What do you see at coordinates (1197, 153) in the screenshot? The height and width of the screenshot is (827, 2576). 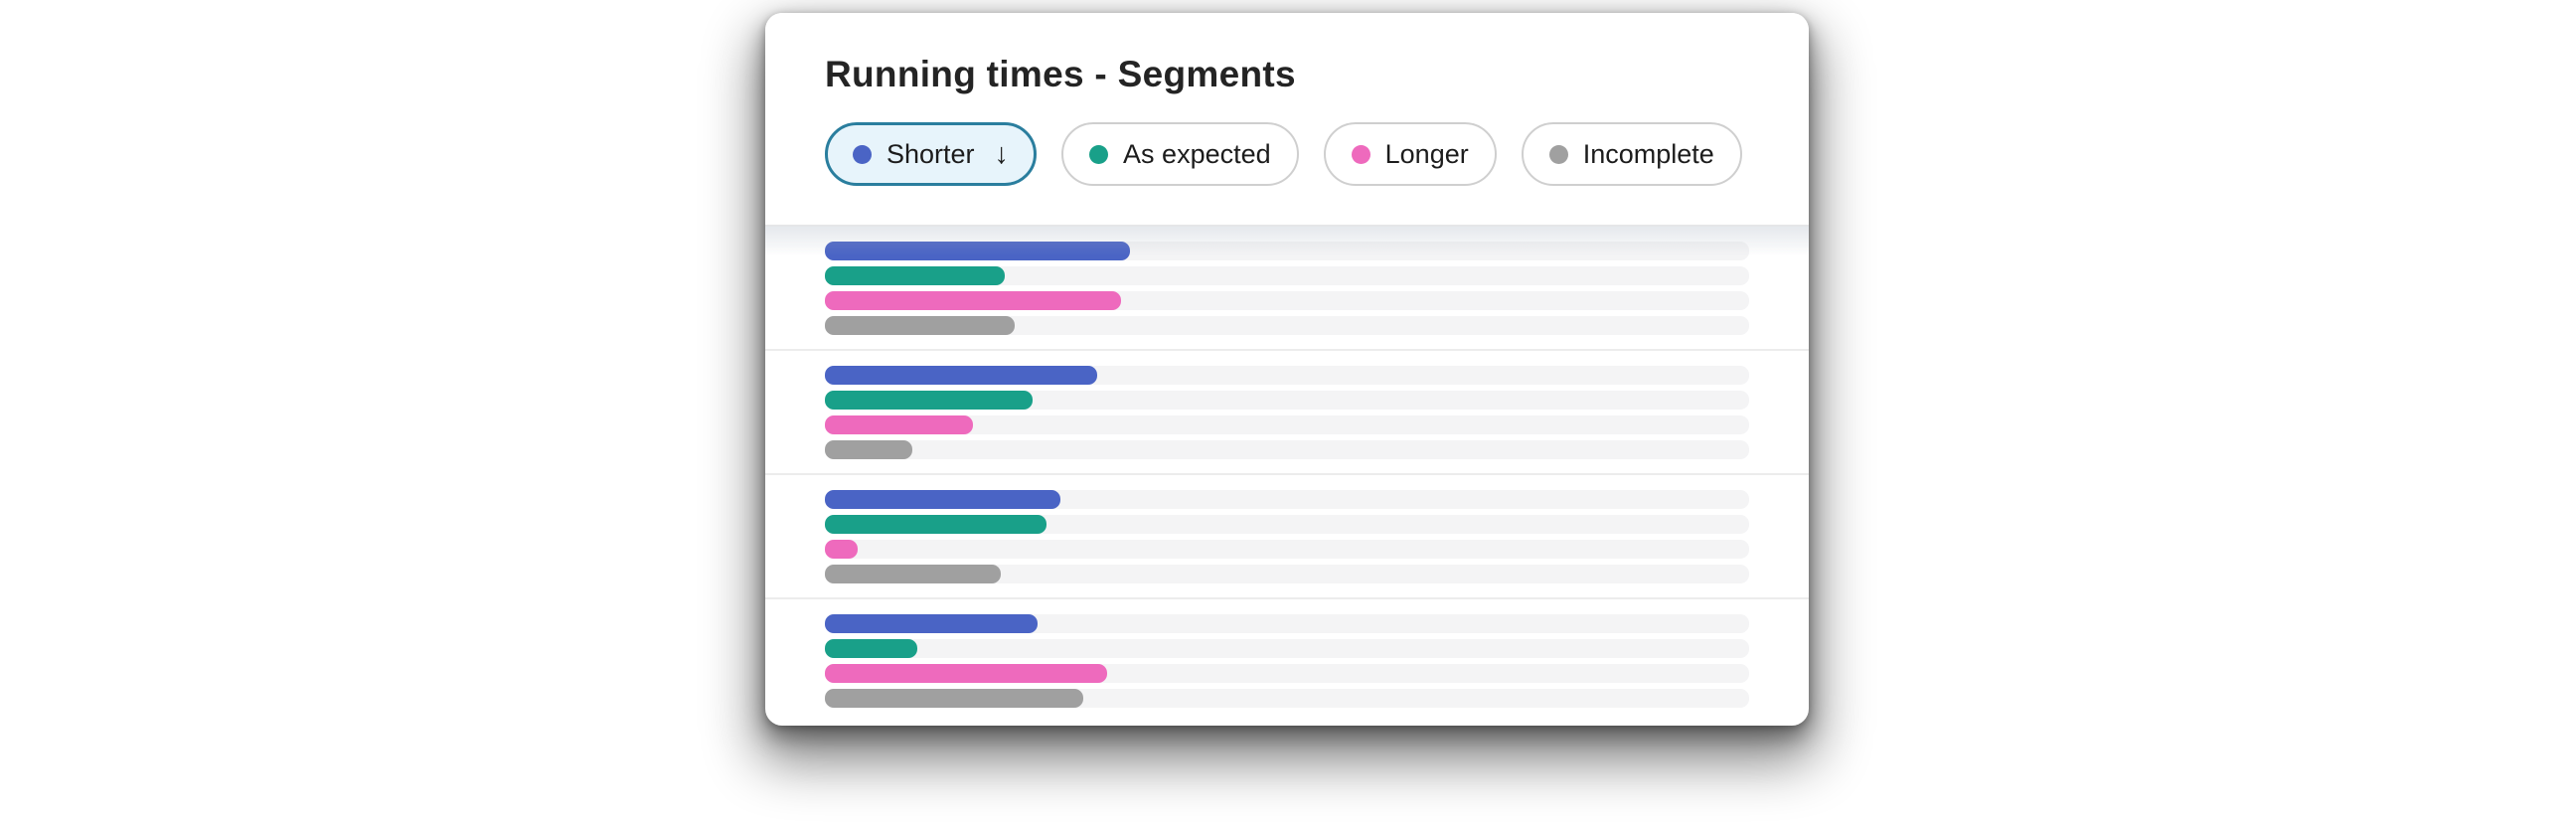 I see `filter-chip-label: As expected` at bounding box center [1197, 153].